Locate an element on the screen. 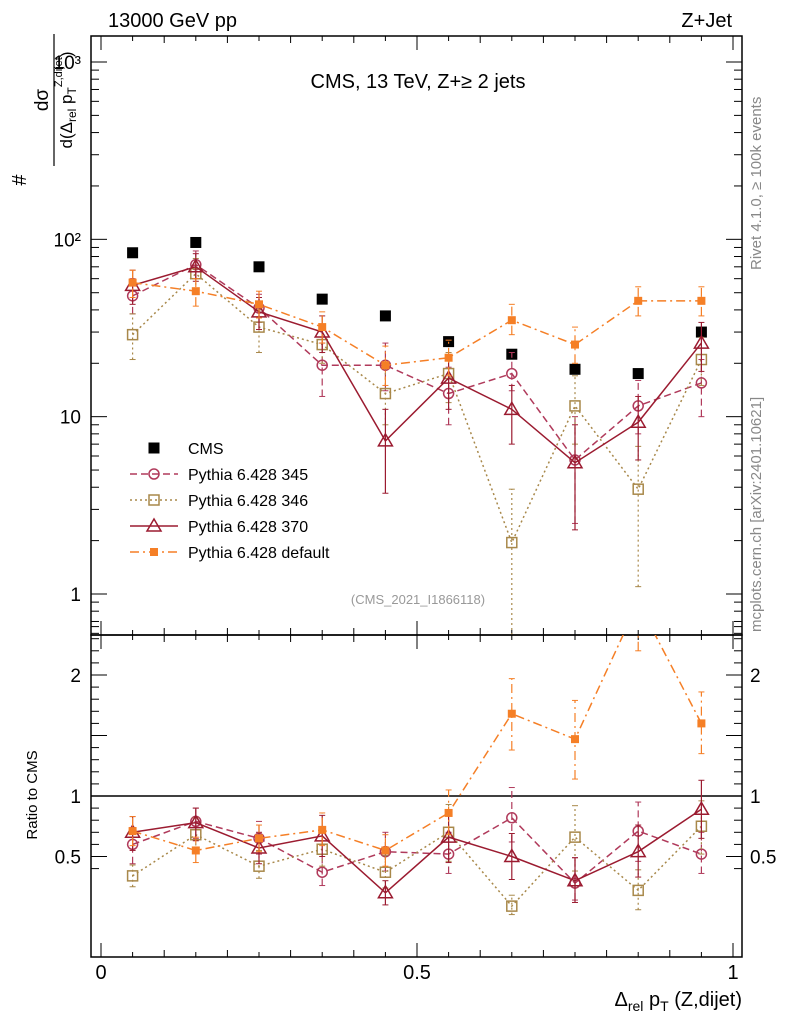 Image resolution: width=786 pixels, height=1024 pixels. legend-label: CMS is located at coordinates (206, 449).